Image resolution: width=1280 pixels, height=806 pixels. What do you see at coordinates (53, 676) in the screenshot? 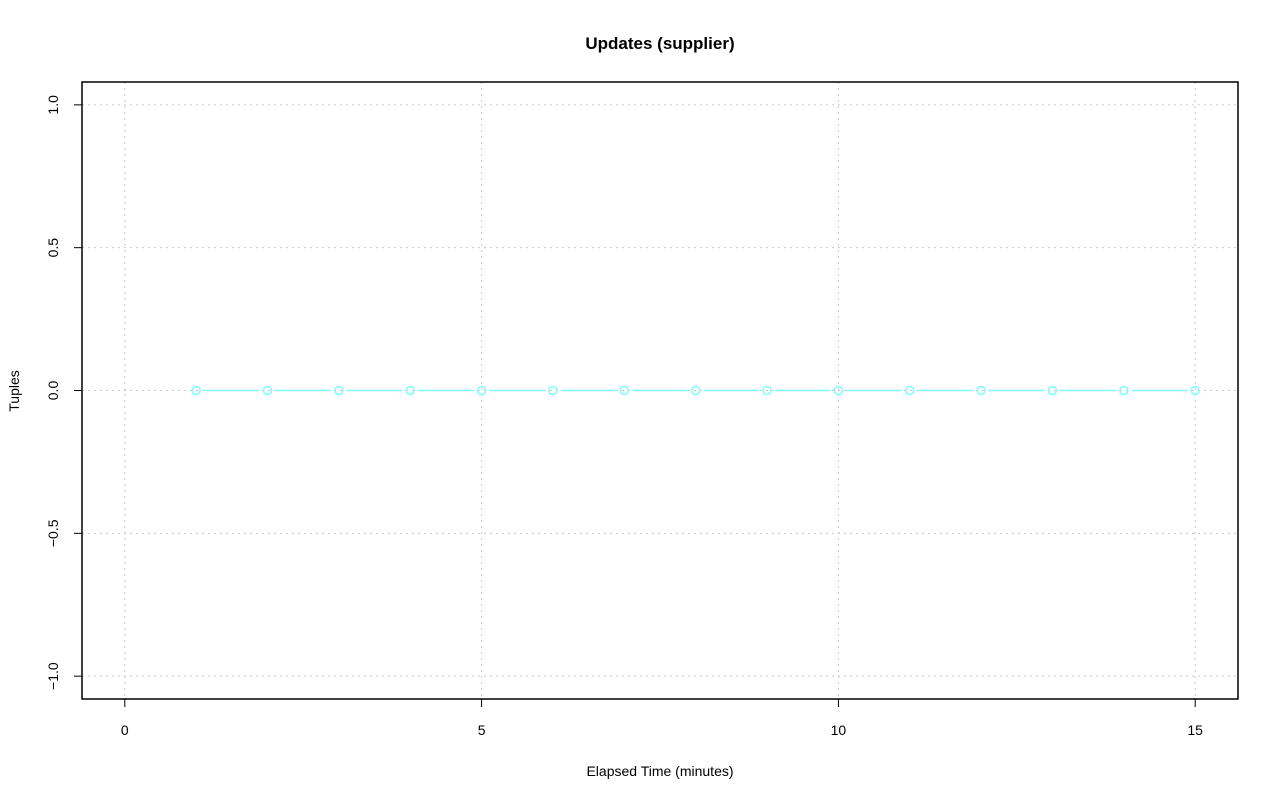
I see `y-tick-label: −1.0` at bounding box center [53, 676].